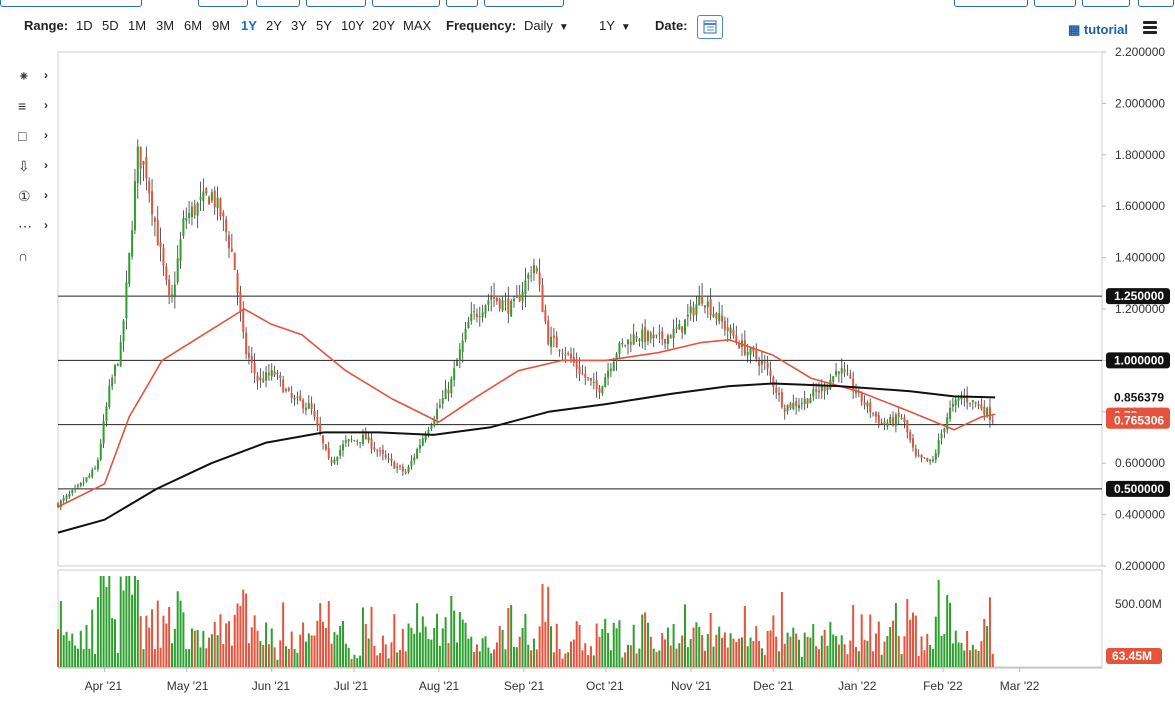 The image size is (1175, 705). I want to click on fib-tool: ≡ ›, so click(36, 108).